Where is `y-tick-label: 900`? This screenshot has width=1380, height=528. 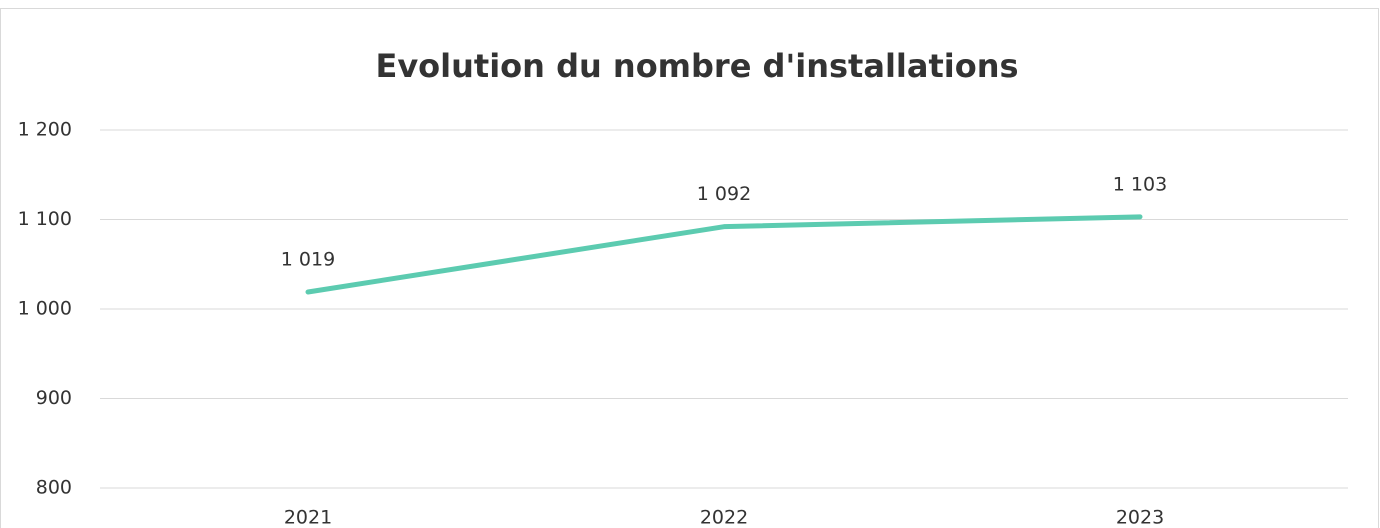 y-tick-label: 900 is located at coordinates (54, 398).